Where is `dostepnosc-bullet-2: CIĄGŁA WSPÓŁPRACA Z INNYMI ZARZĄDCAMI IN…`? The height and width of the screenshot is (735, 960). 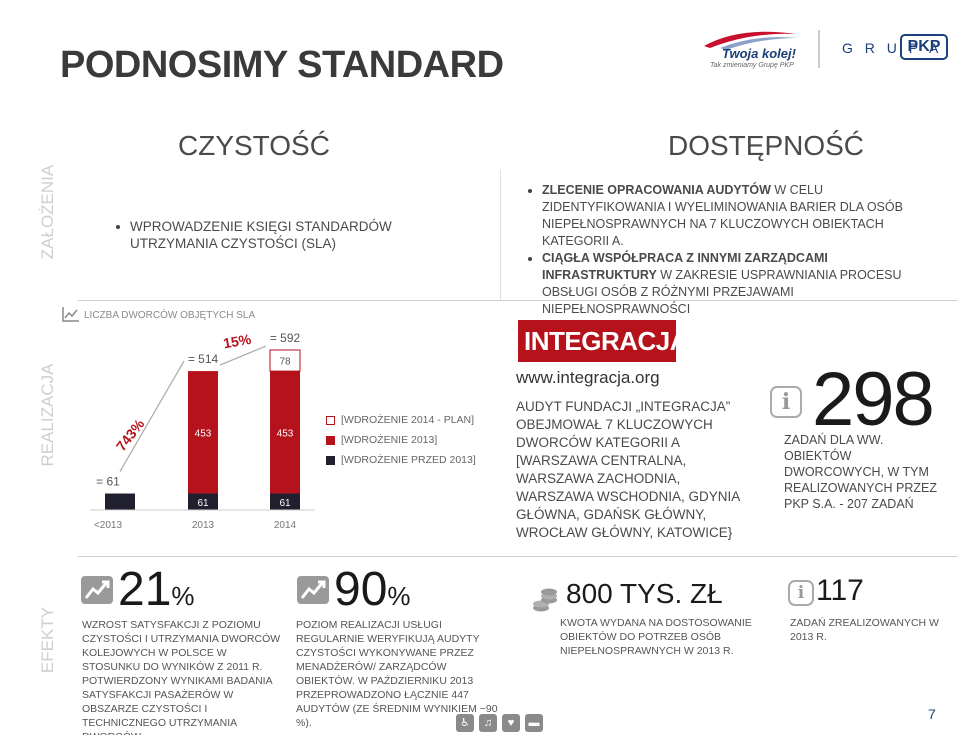 dostepnosc-bullet-2: CIĄGŁA WSPÓŁPRACA Z INNYMI ZARZĄDCAMI IN… is located at coordinates (735, 284).